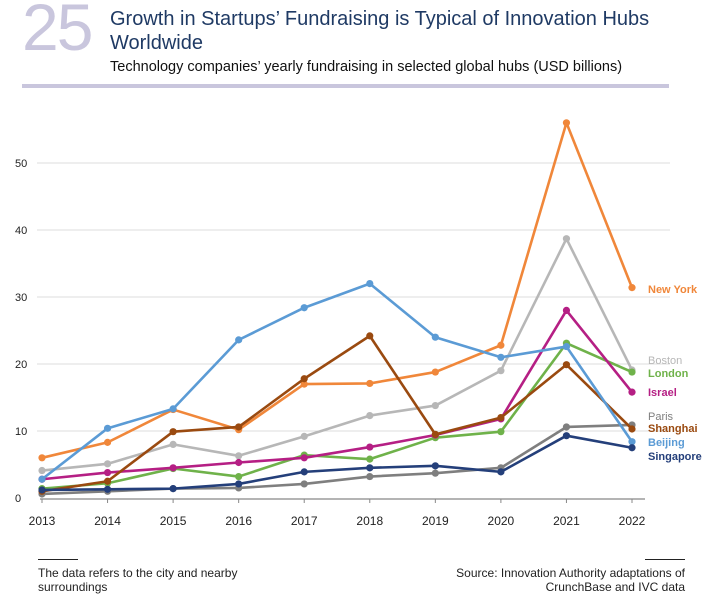 This screenshot has width=723, height=606. I want to click on label-paris: Paris, so click(661, 417).